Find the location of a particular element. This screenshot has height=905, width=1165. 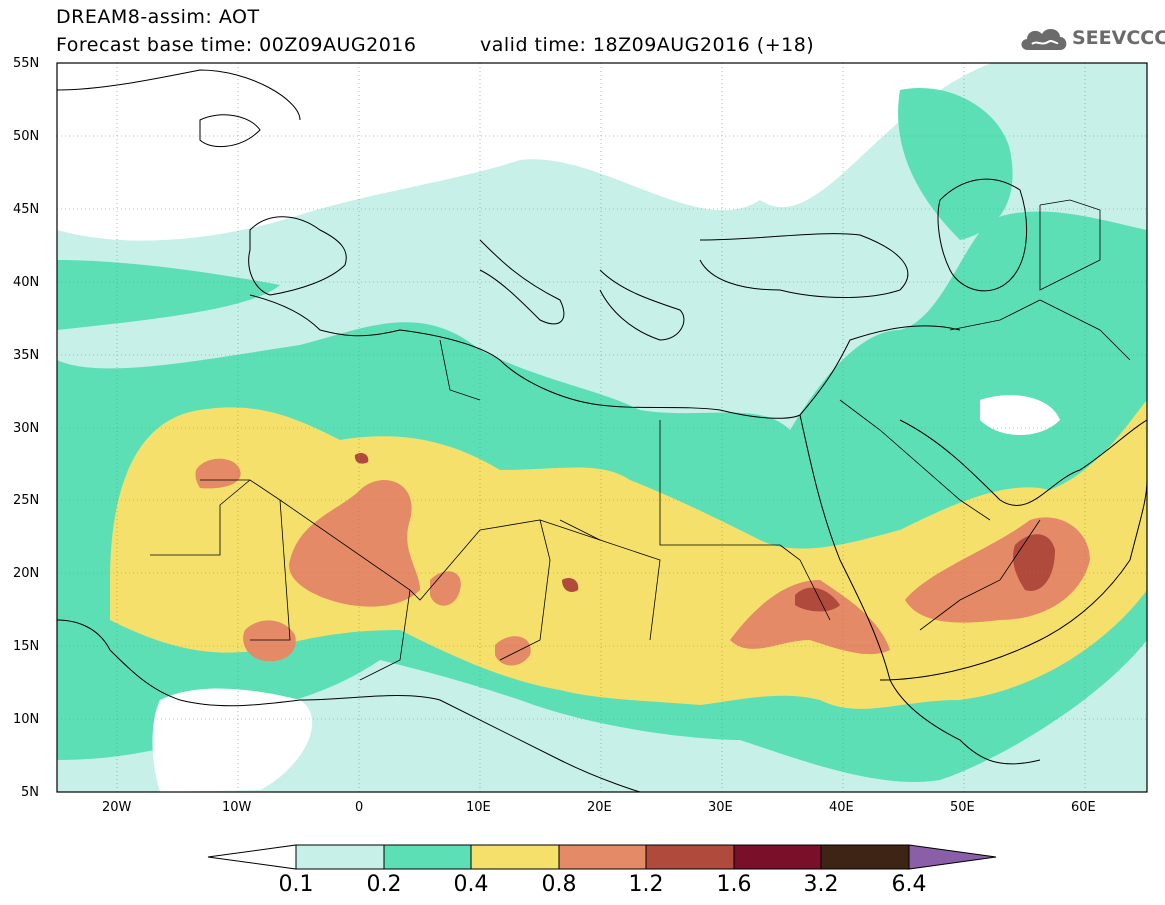

colorbar-label: 0.2 is located at coordinates (384, 884).